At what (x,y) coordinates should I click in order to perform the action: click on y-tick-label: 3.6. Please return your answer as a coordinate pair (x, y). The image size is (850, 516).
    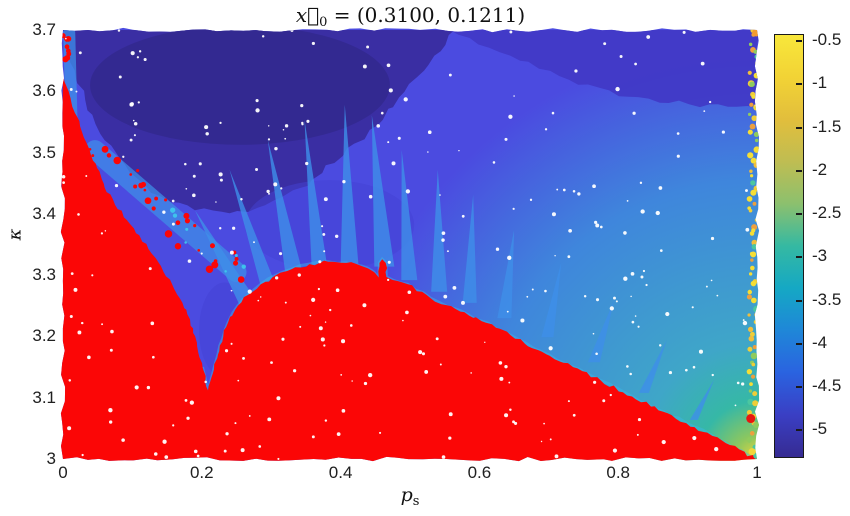
    Looking at the image, I should click on (44, 91).